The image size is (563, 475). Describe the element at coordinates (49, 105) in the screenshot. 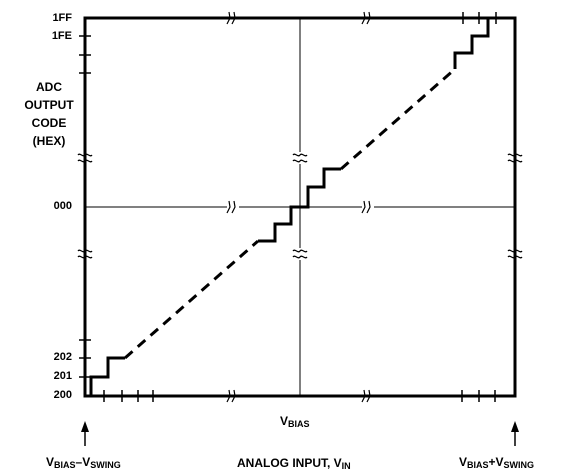

I see `y-axis-title-line: OUTPUT` at that location.